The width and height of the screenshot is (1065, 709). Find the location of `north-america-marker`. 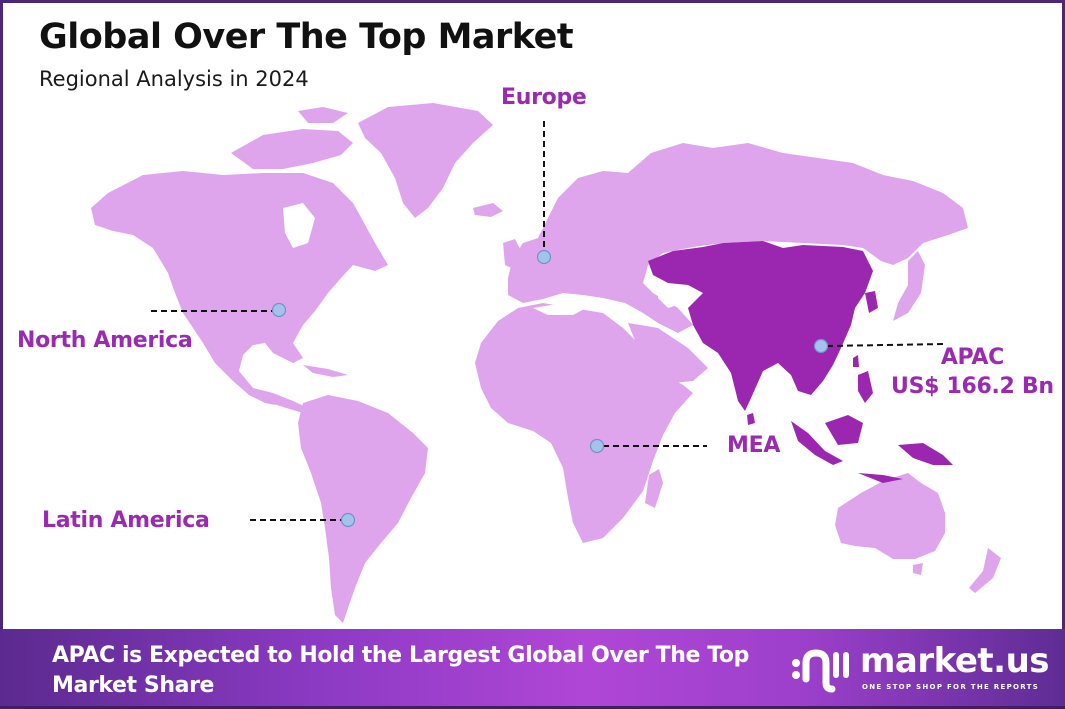

north-america-marker is located at coordinates (279, 310).